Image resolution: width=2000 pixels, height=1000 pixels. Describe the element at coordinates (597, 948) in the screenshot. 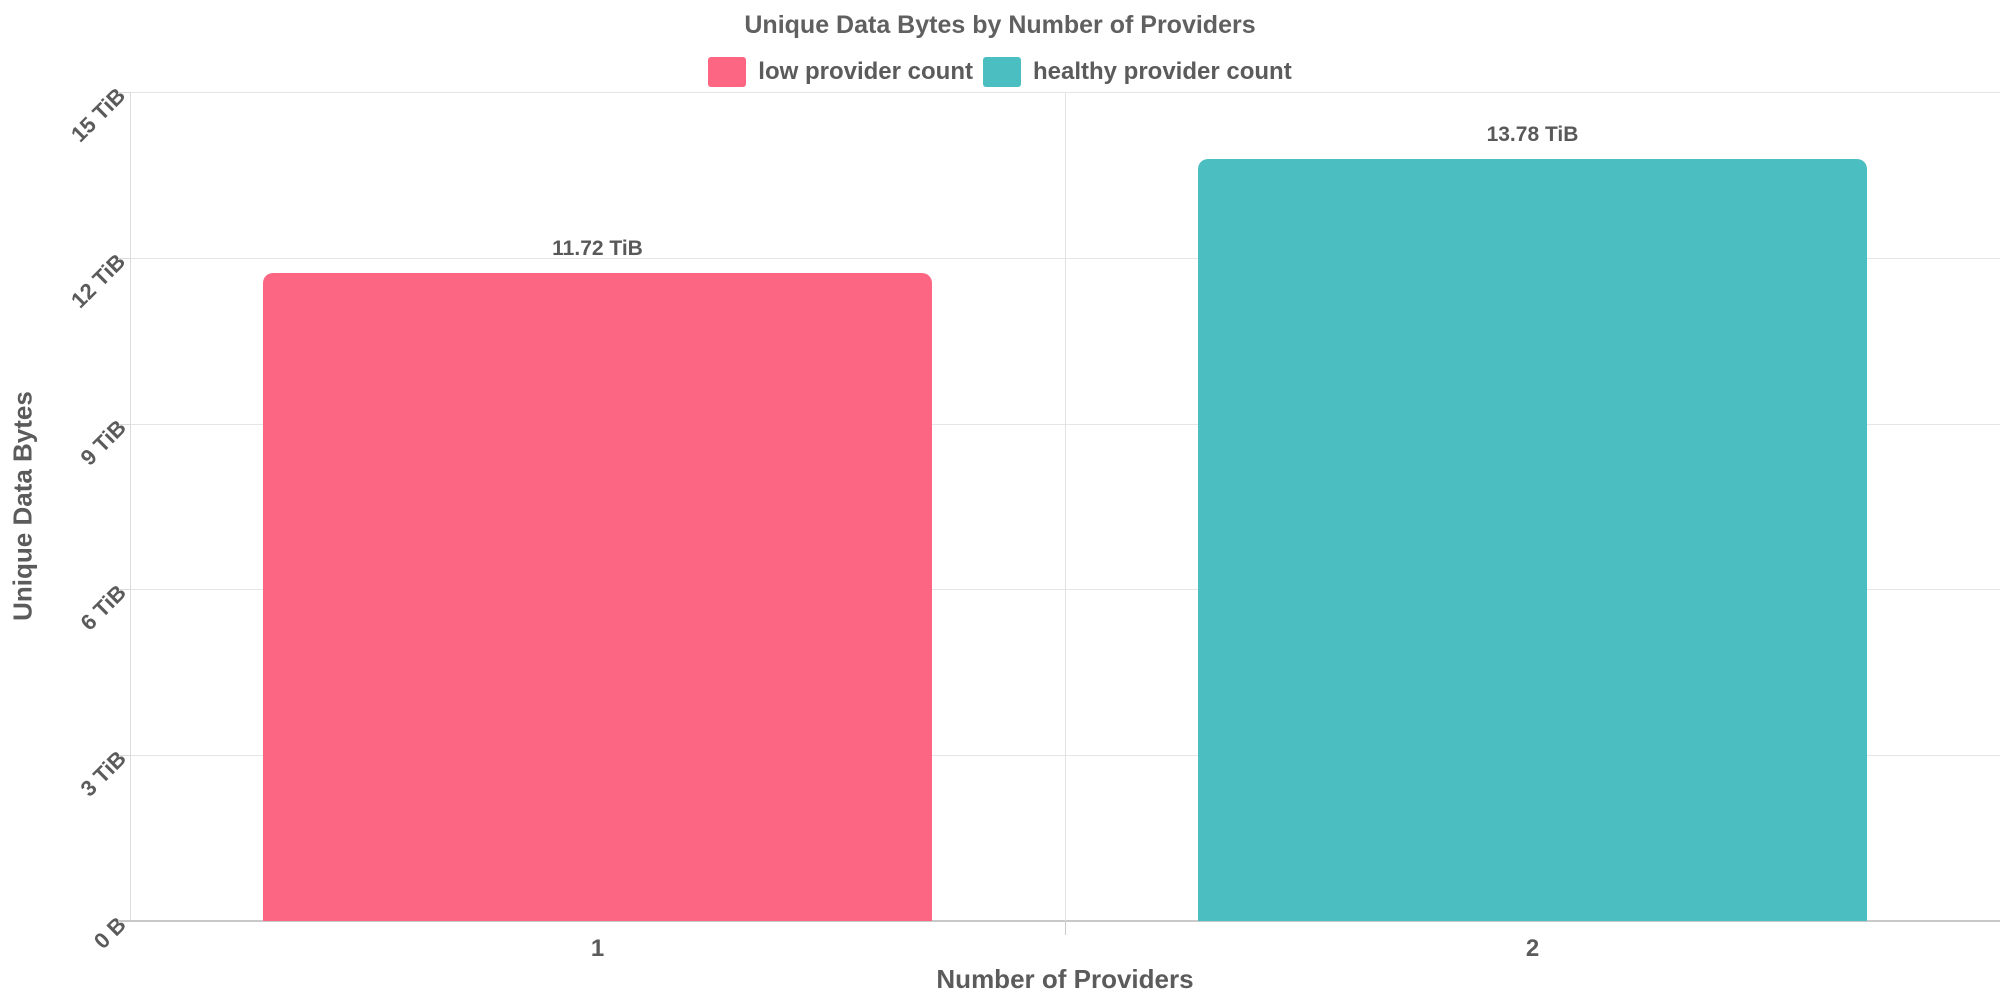

I see `x-tick-label: 1` at that location.